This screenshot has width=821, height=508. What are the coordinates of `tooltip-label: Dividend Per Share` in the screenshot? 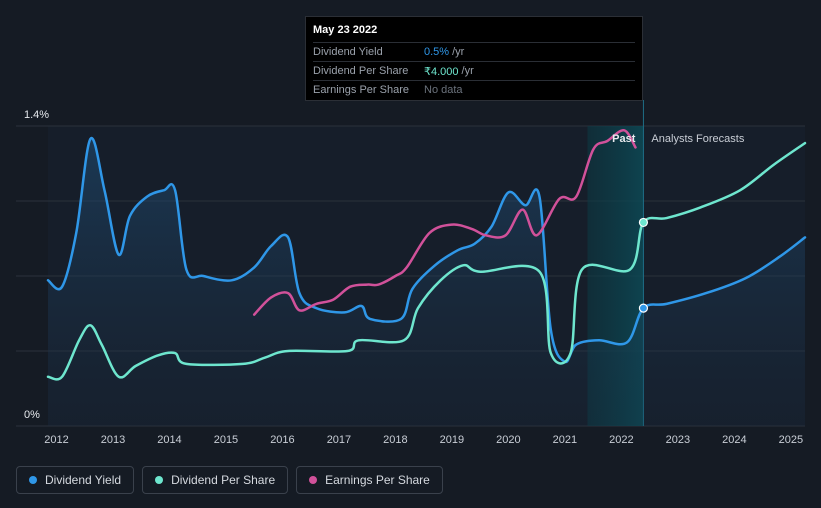 It's located at (361, 71).